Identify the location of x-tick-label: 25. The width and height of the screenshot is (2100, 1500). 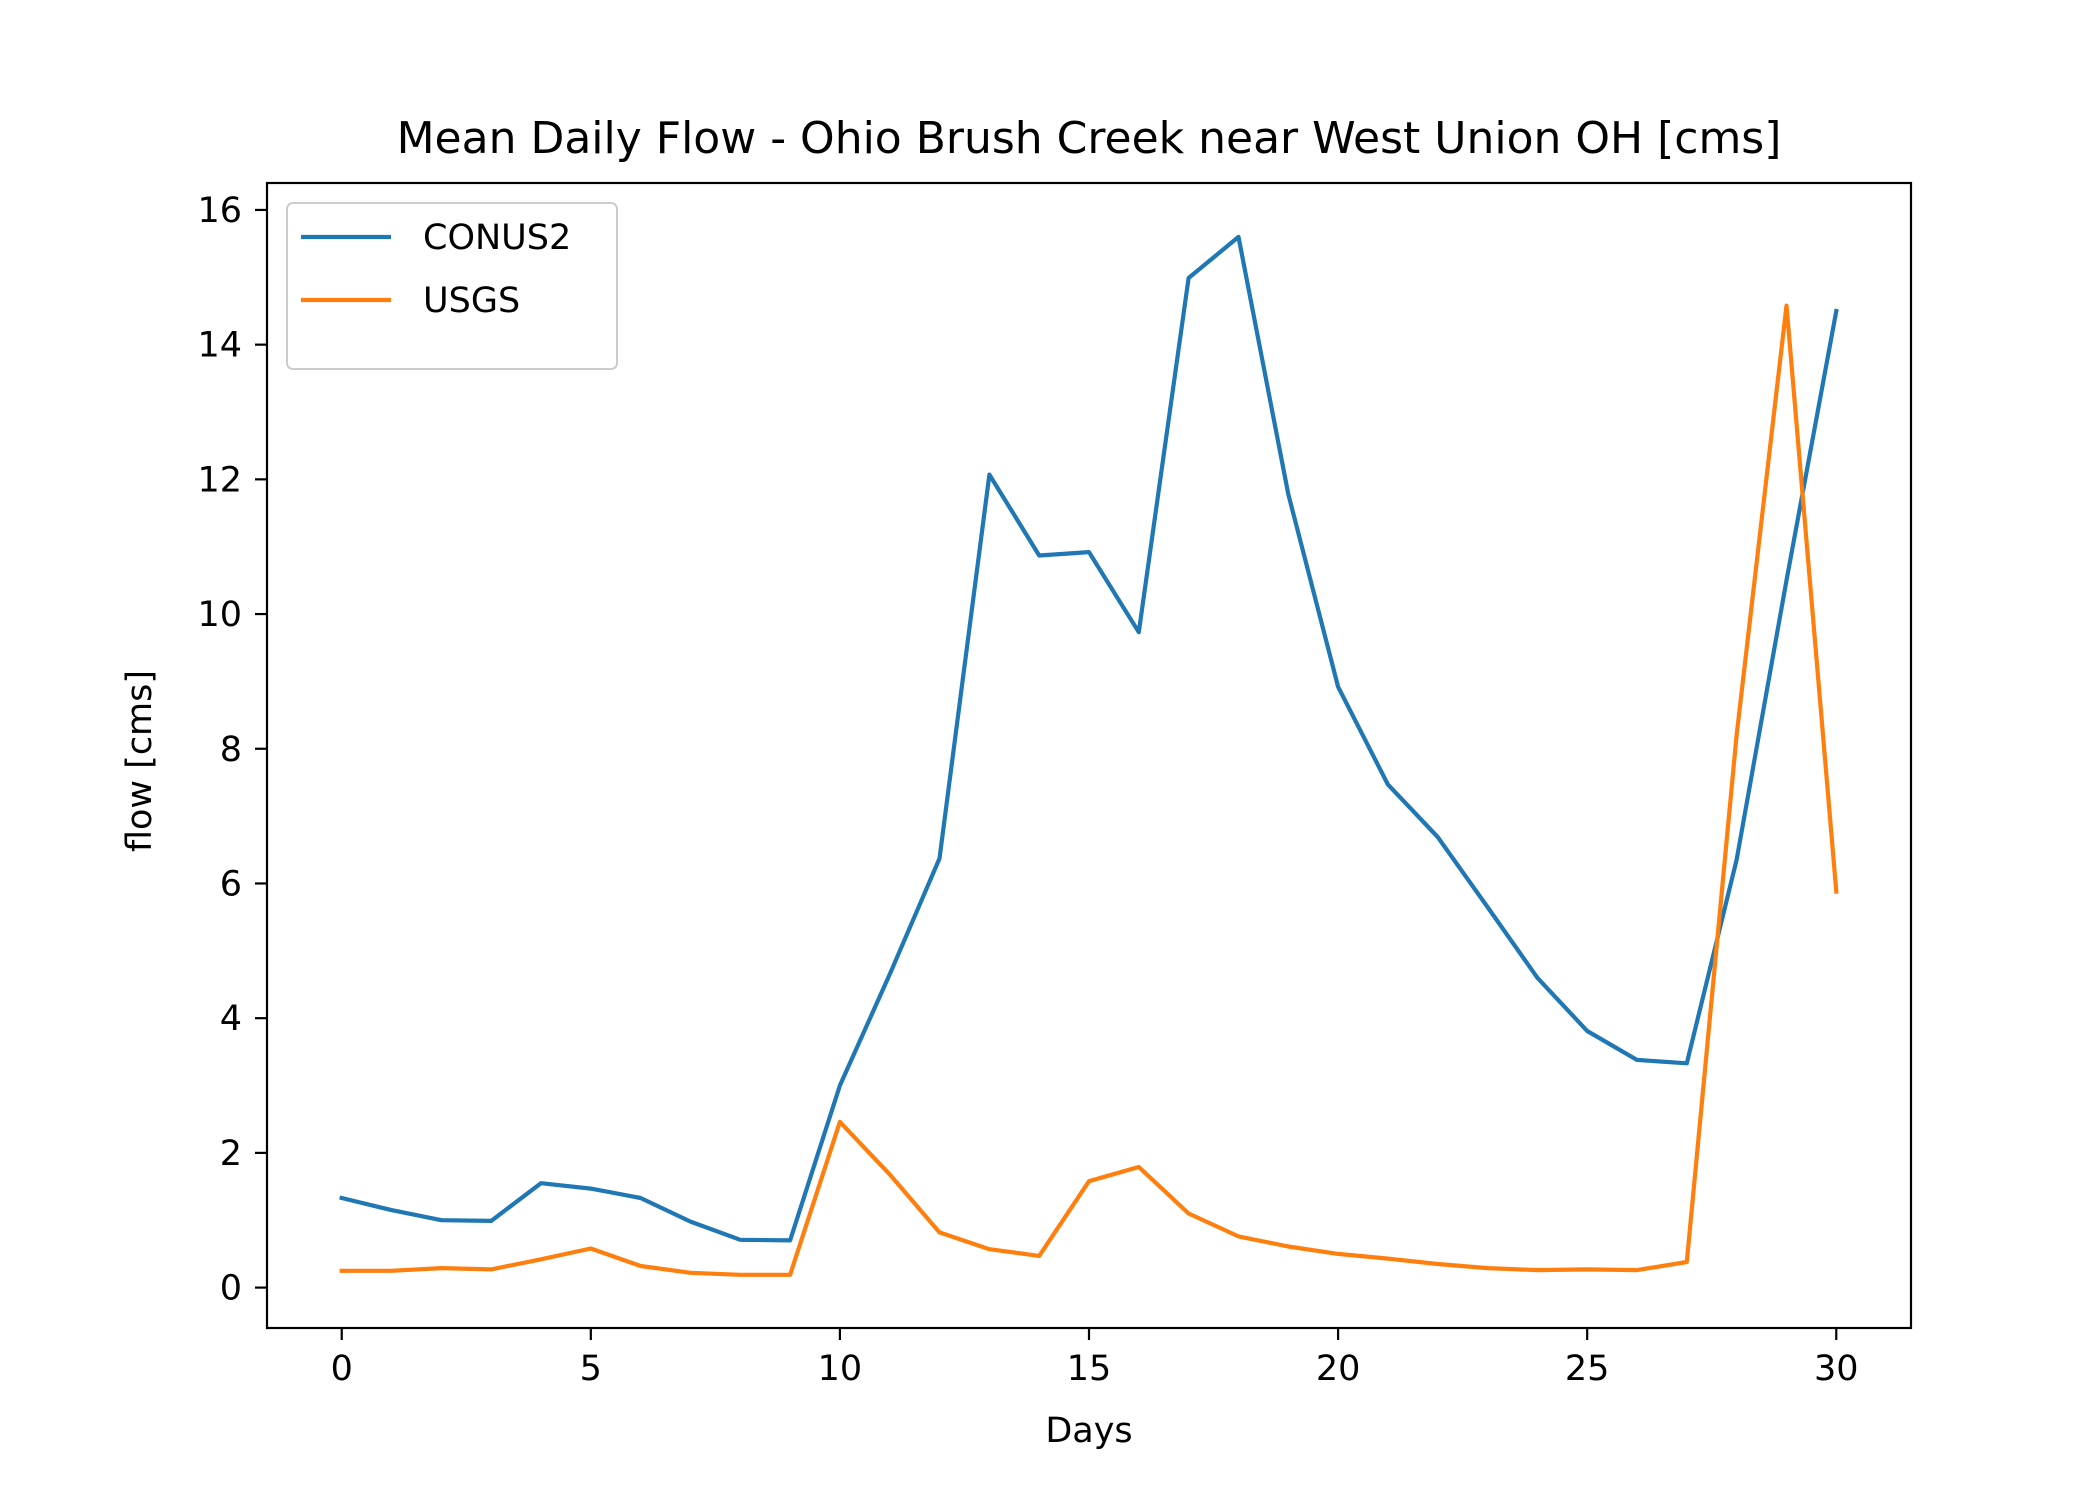
(1587, 1369).